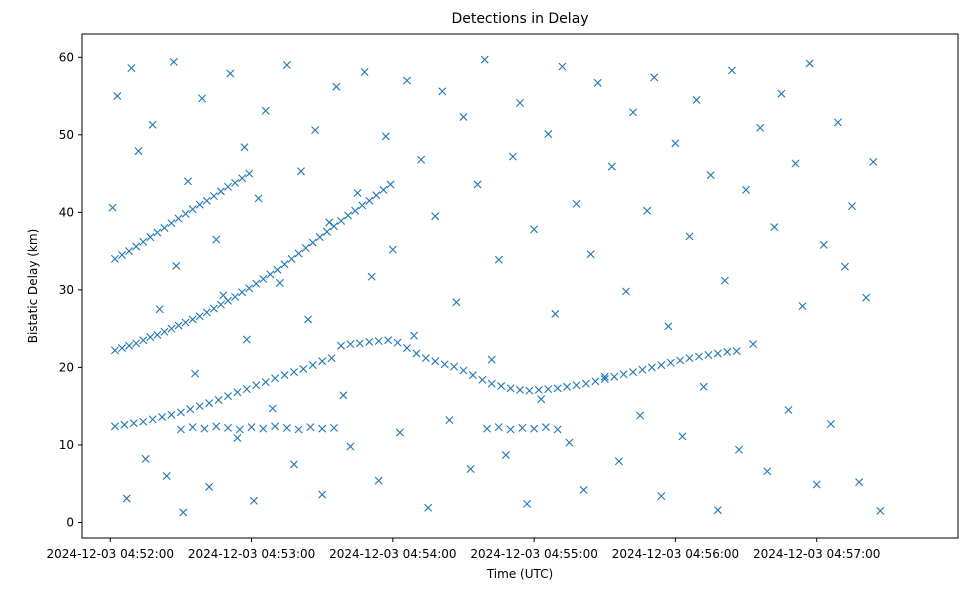  Describe the element at coordinates (70, 289) in the screenshot. I see `y-axis-ticks: 0 10 20 30 40 50 60` at that location.